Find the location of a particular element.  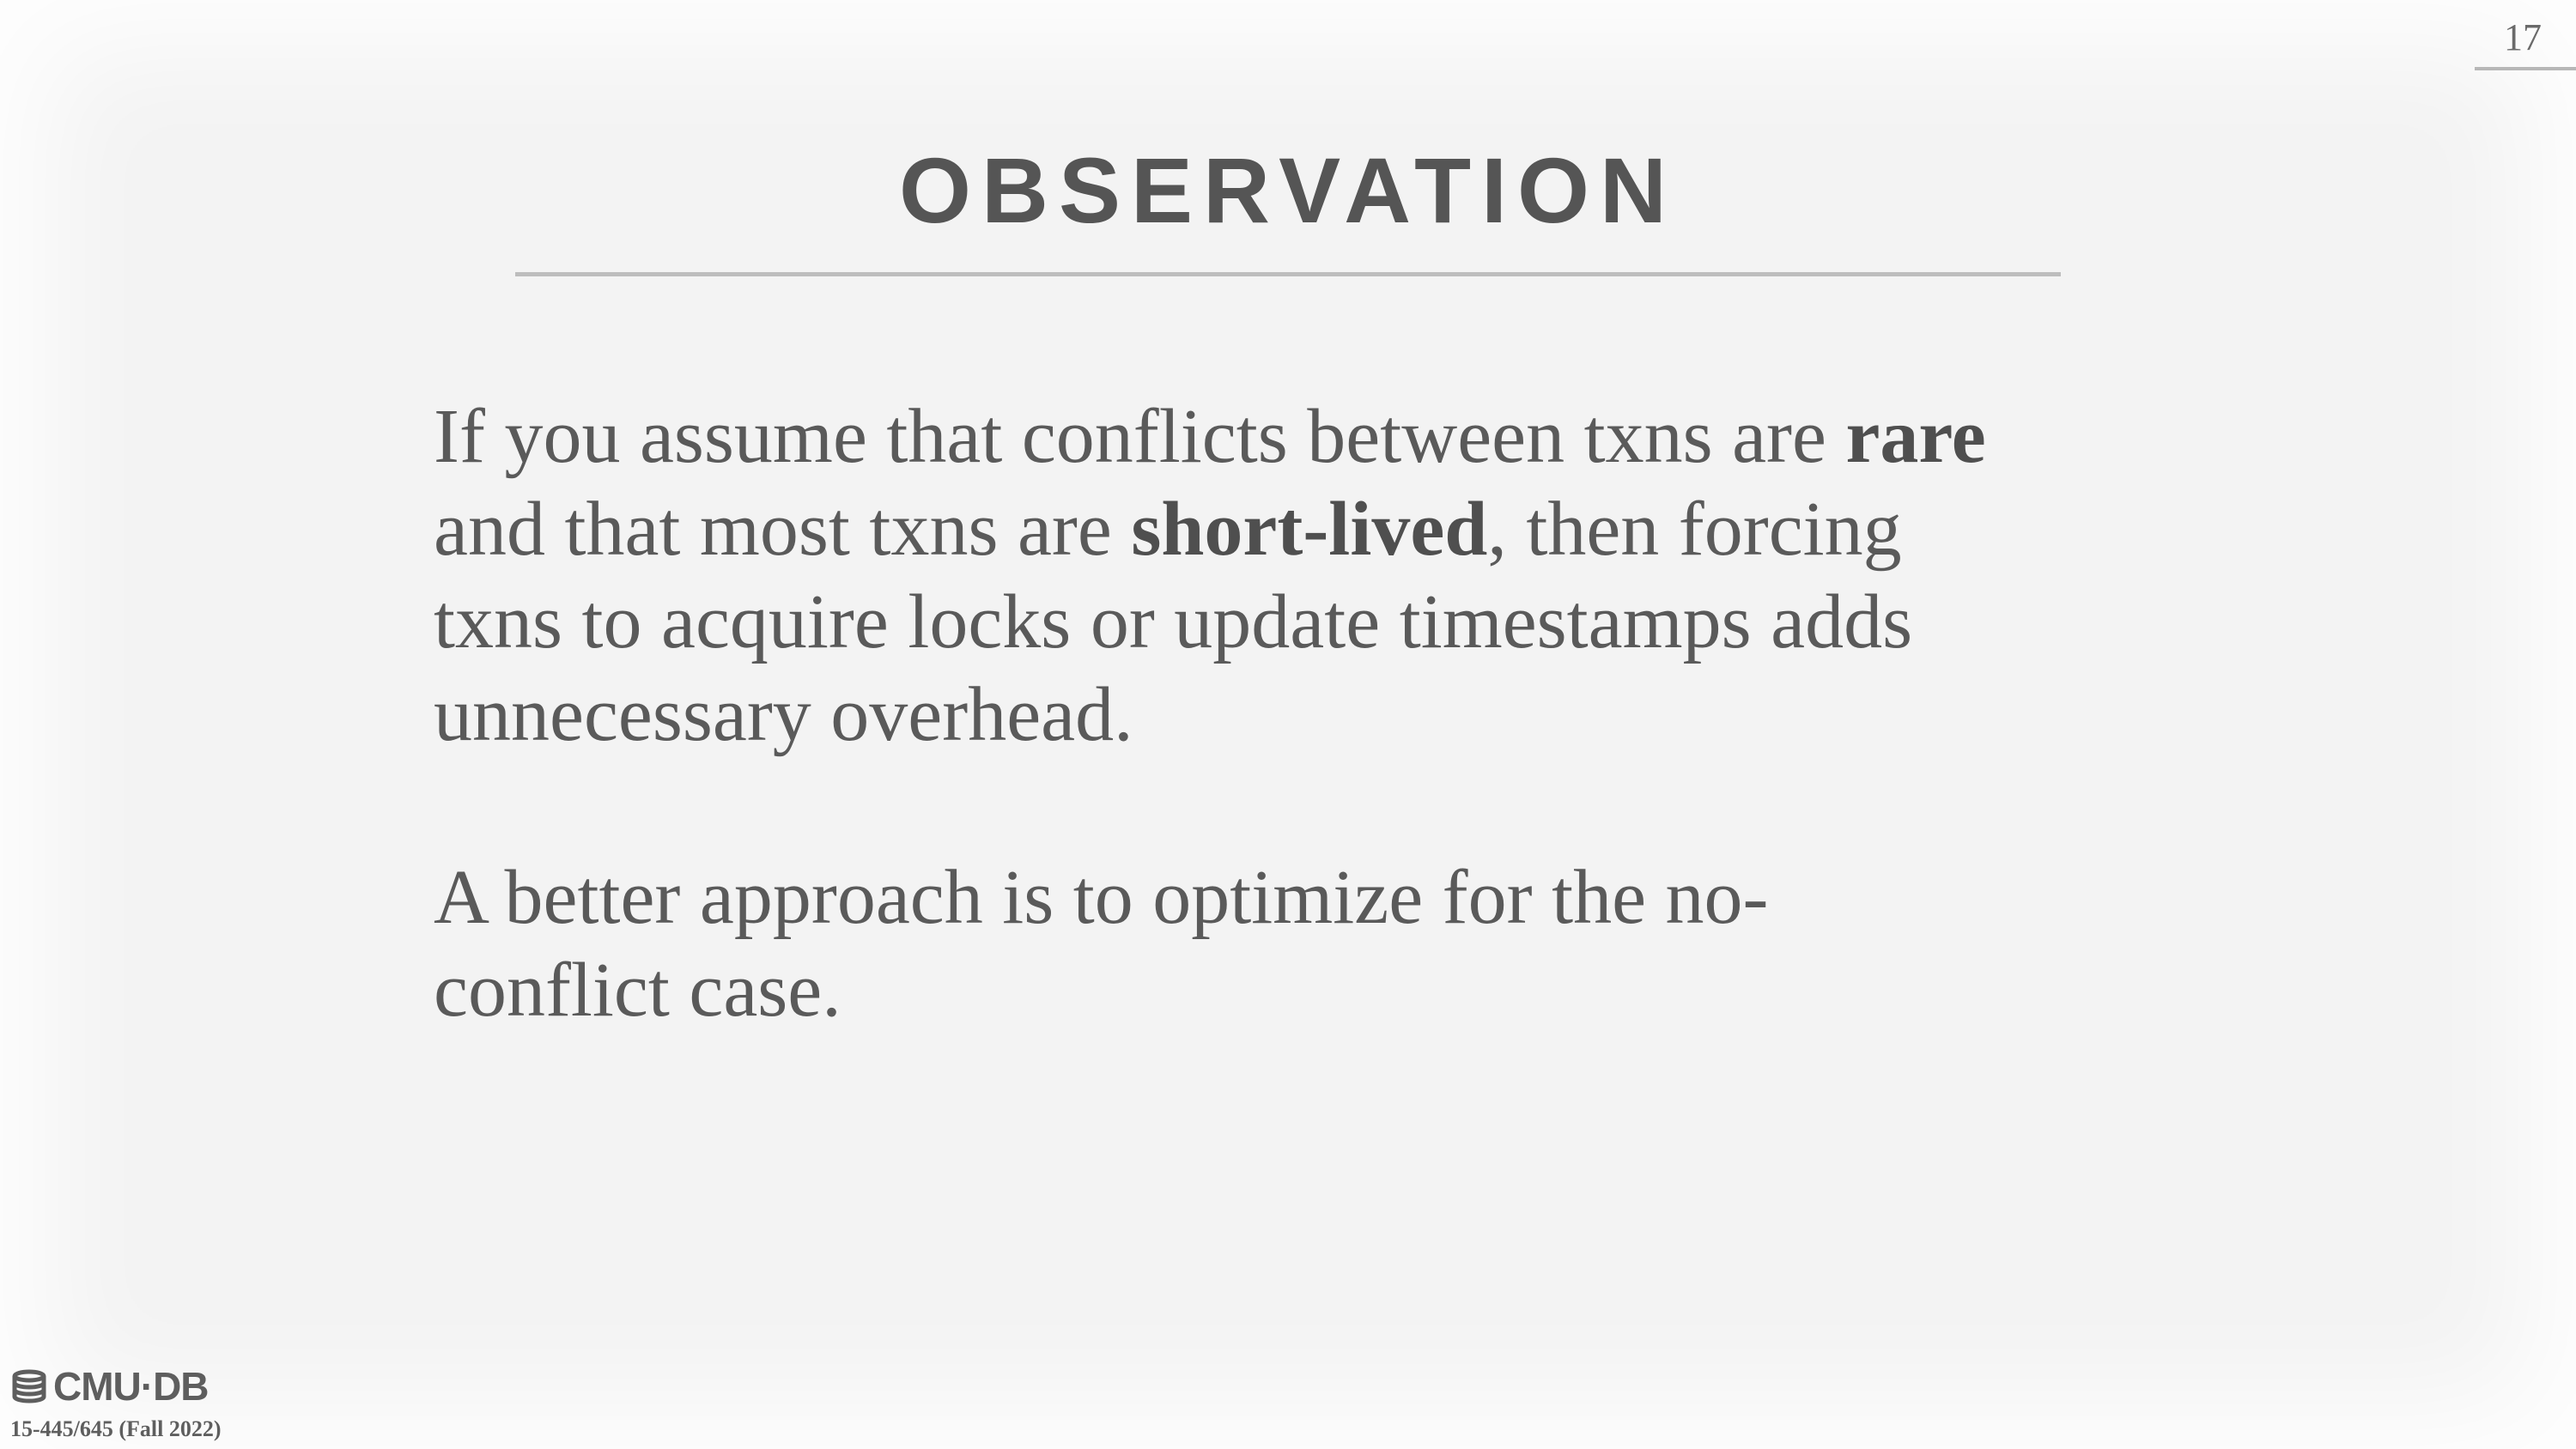

emphasis-short-lived: short-lived is located at coordinates (1309, 529).